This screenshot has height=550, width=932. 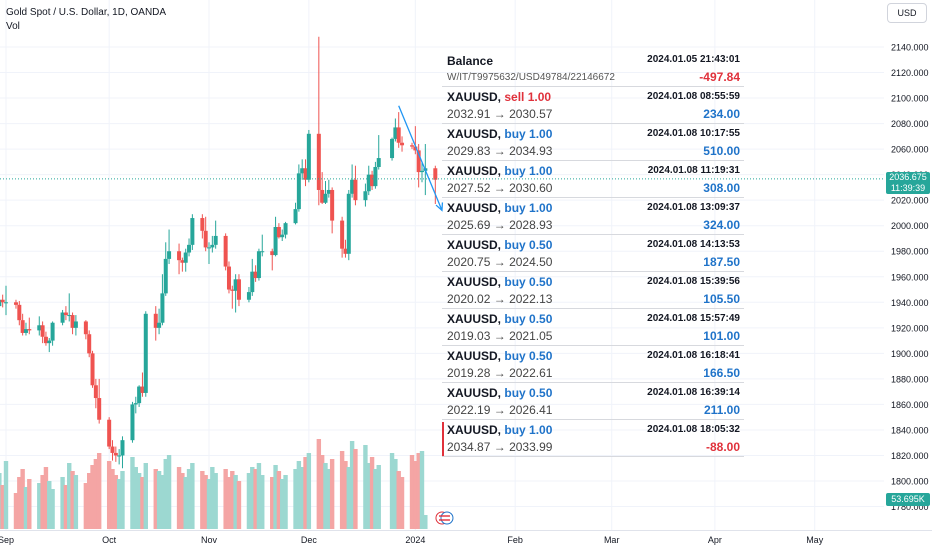 I want to click on y-tick-label: 2020.000, so click(x=910, y=201).